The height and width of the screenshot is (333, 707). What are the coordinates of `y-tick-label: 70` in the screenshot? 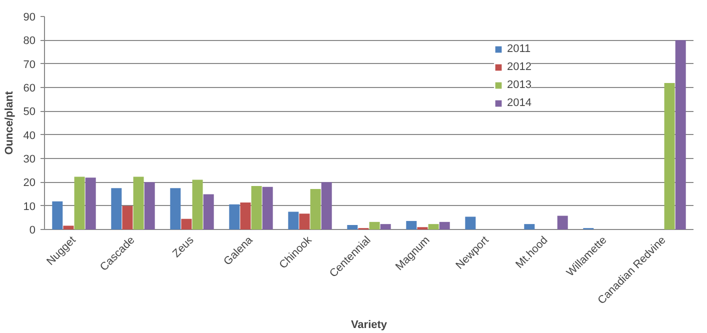 It's located at (29, 64).